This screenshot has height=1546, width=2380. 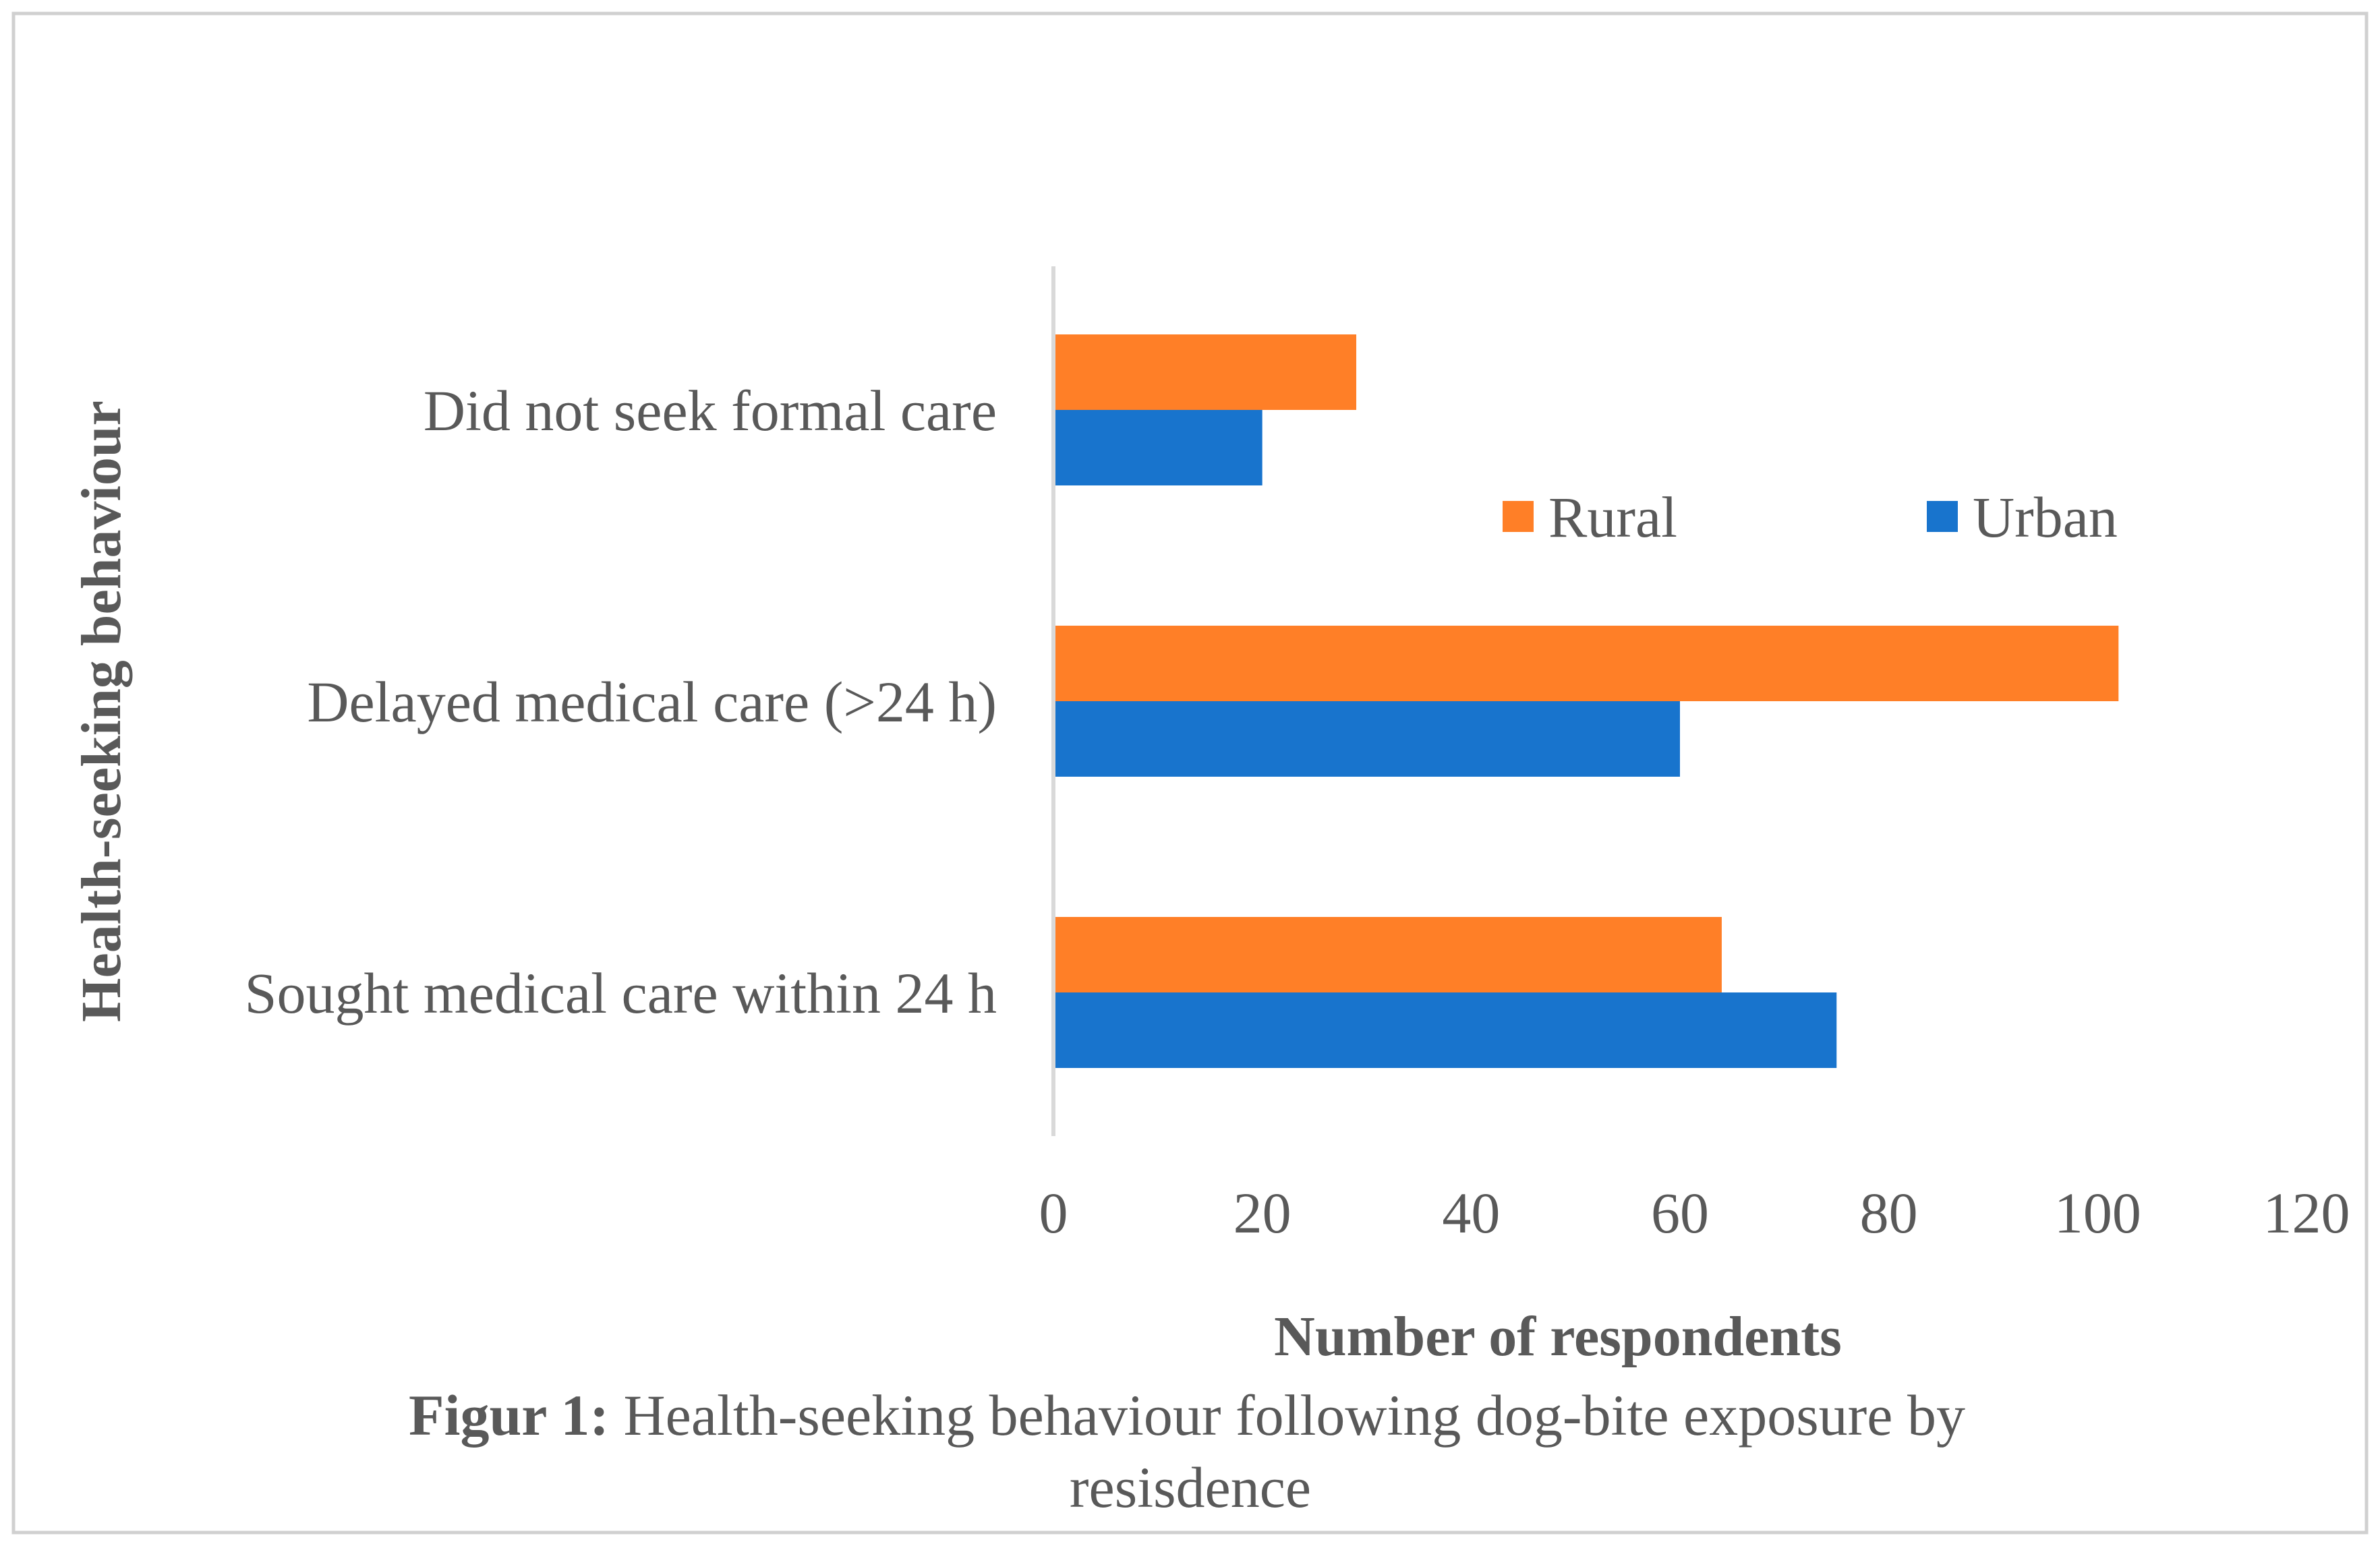 I want to click on legend-swatch-rural, so click(x=1518, y=517).